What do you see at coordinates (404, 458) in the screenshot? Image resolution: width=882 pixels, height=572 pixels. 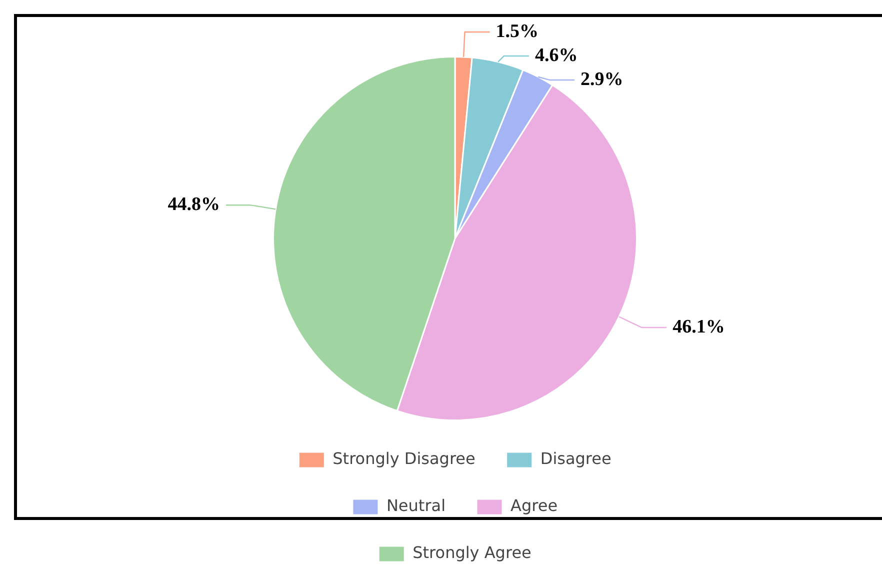 I see `legend-label: Strongly Disagree` at bounding box center [404, 458].